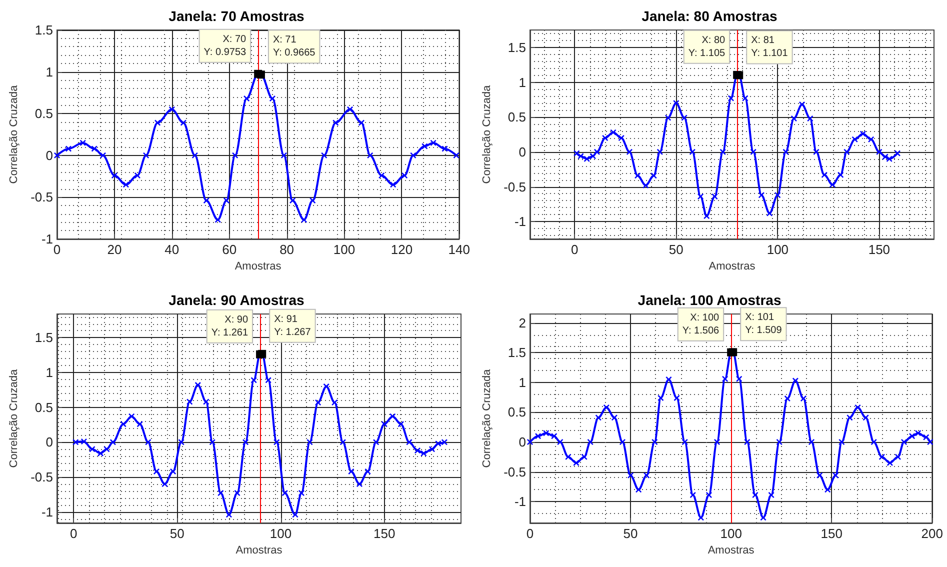 The image size is (947, 567). I want to click on chart-title: Janela: 100 Amostras, so click(710, 300).